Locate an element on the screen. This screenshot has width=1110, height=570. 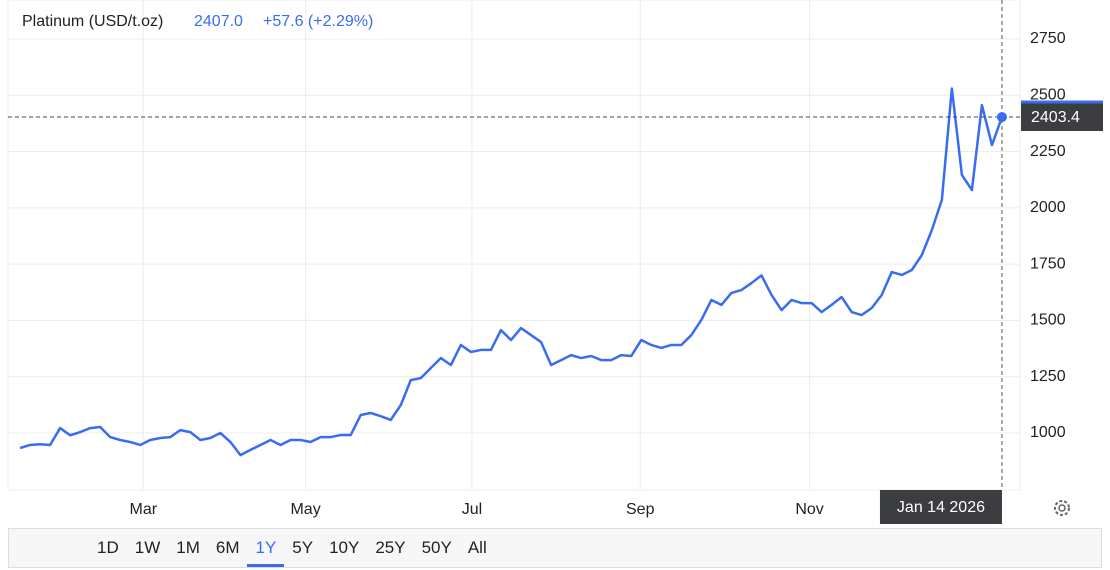
y-tick-label: 1000 is located at coordinates (1048, 432).